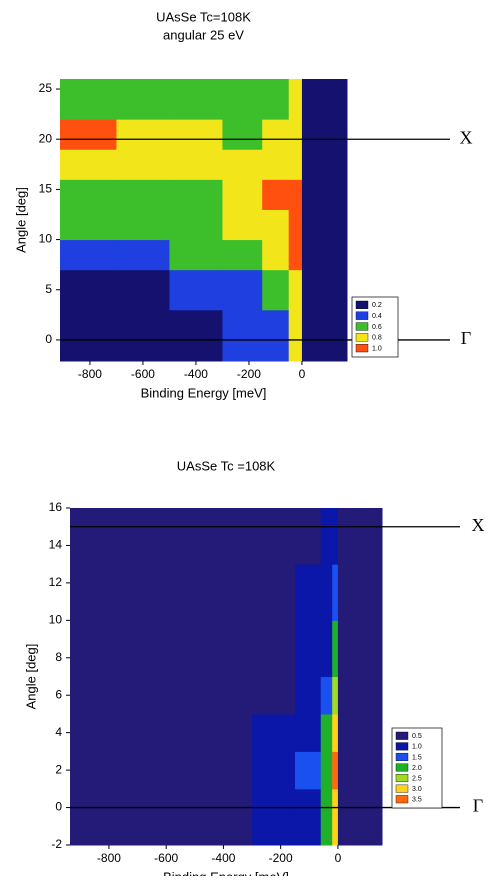 This screenshot has height=881, width=492. Describe the element at coordinates (377, 338) in the screenshot. I see `legend-label: 0.8` at that location.